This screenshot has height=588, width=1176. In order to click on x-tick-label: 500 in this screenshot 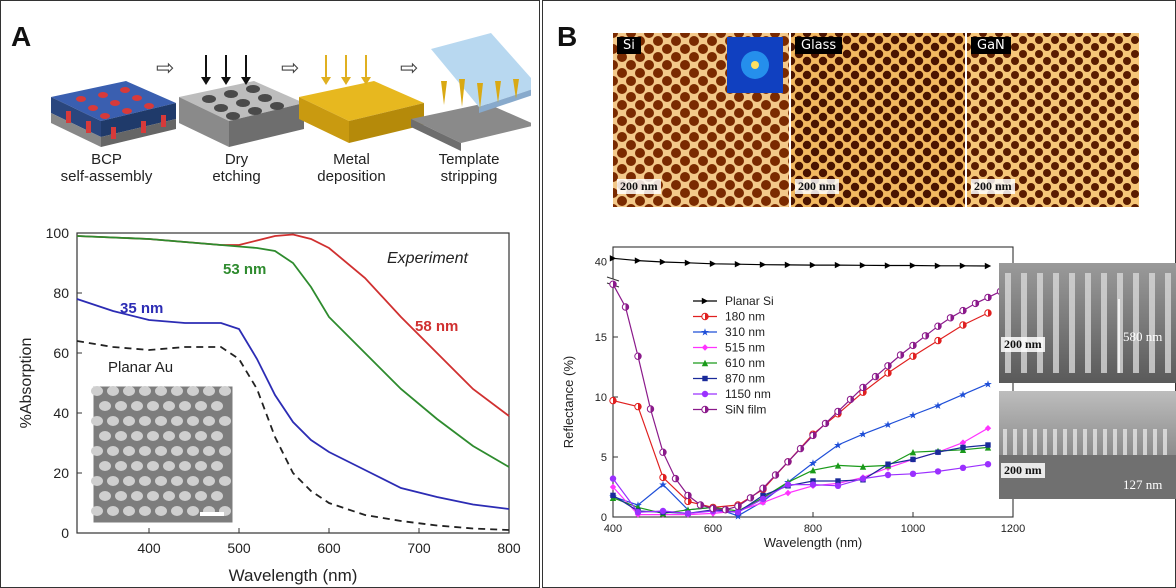, I will do `click(239, 548)`.